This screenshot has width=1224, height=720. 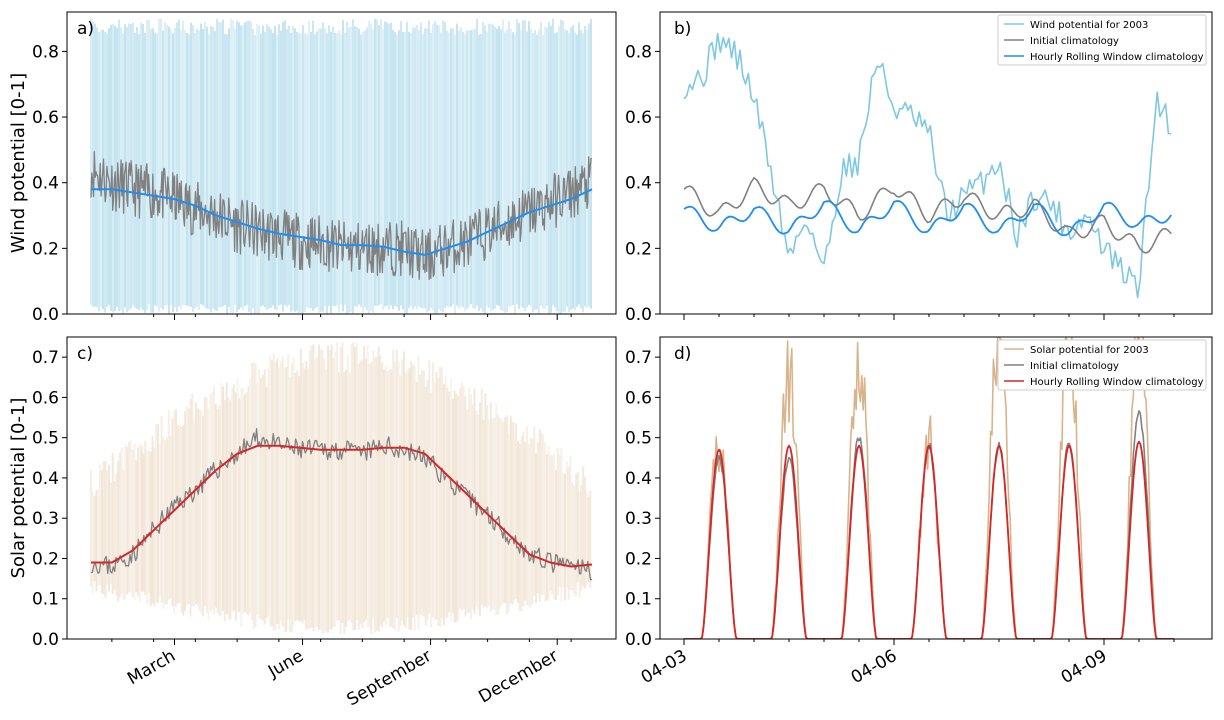 What do you see at coordinates (285, 664) in the screenshot?
I see `x-tick-label: June` at bounding box center [285, 664].